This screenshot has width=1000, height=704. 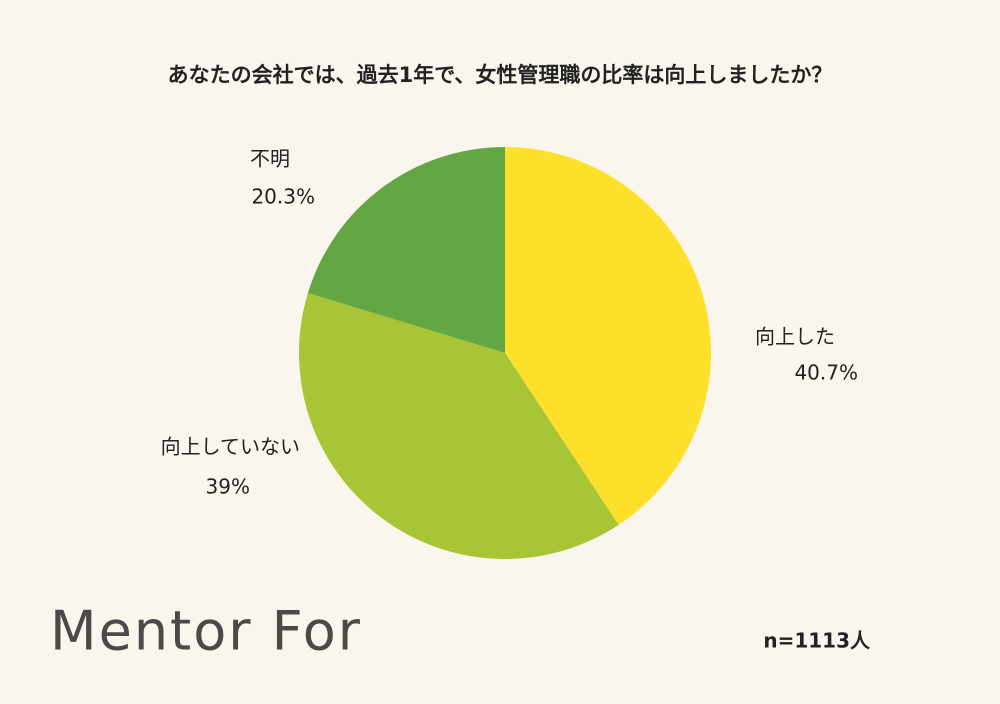 What do you see at coordinates (206, 631) in the screenshot?
I see `logo: Mentor For` at bounding box center [206, 631].